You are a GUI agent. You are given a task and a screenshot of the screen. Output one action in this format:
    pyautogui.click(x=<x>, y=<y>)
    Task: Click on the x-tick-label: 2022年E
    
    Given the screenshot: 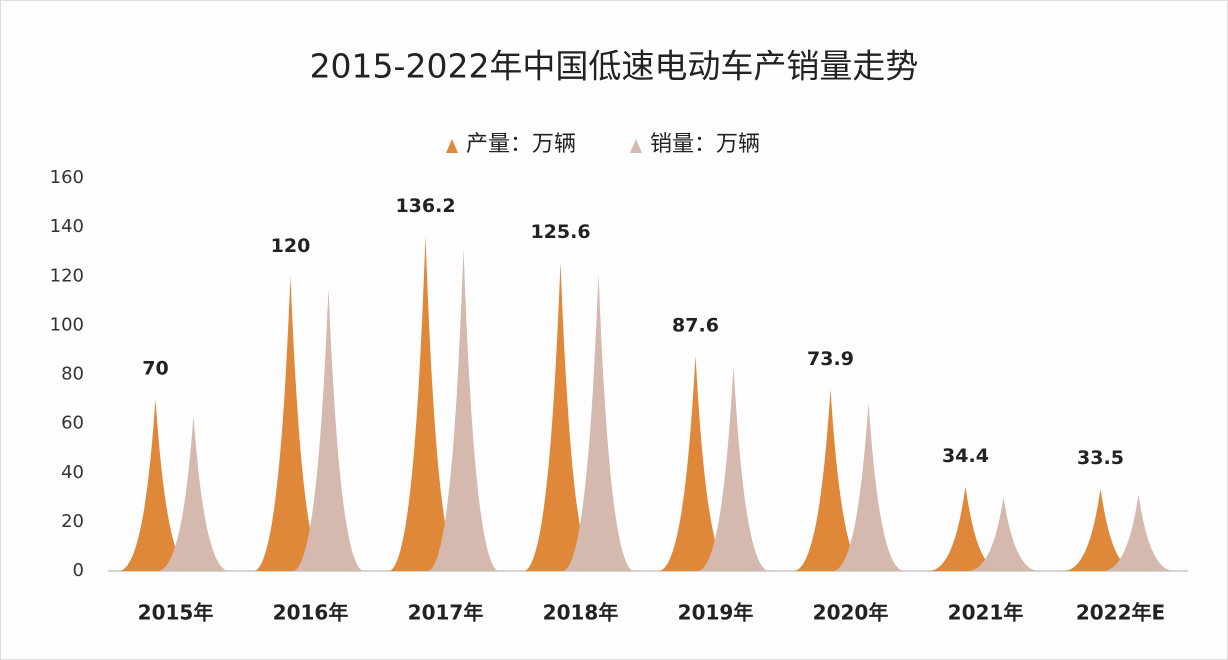 What is the action you would take?
    pyautogui.click(x=1120, y=613)
    